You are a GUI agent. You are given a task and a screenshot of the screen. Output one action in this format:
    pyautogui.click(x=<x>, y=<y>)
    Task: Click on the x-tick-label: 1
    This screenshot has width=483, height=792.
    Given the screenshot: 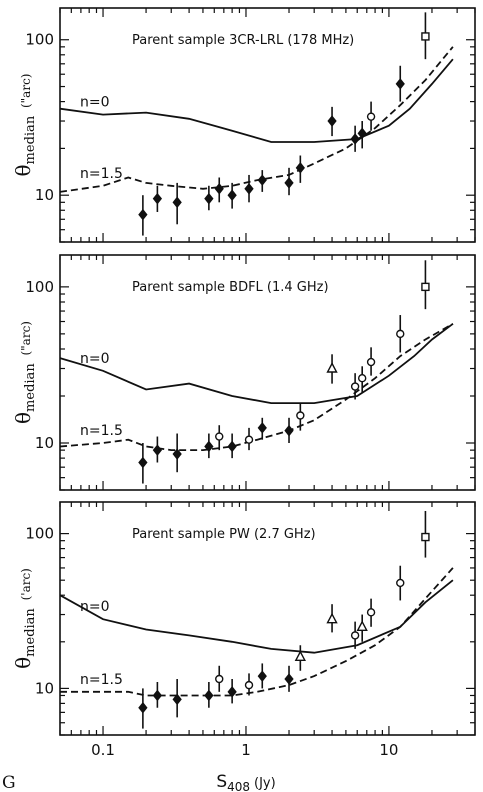 What is the action you would take?
    pyautogui.click(x=246, y=750)
    